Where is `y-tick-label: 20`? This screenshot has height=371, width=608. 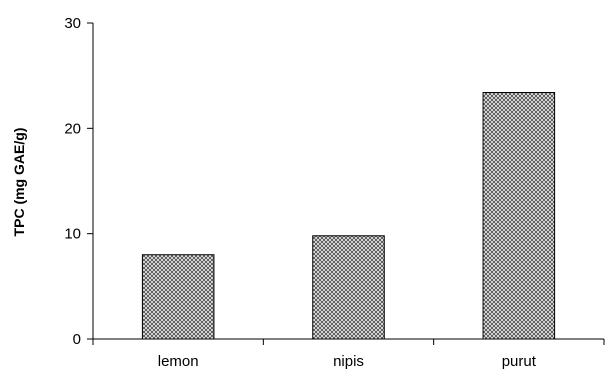 y-tick-label: 20 is located at coordinates (72, 128).